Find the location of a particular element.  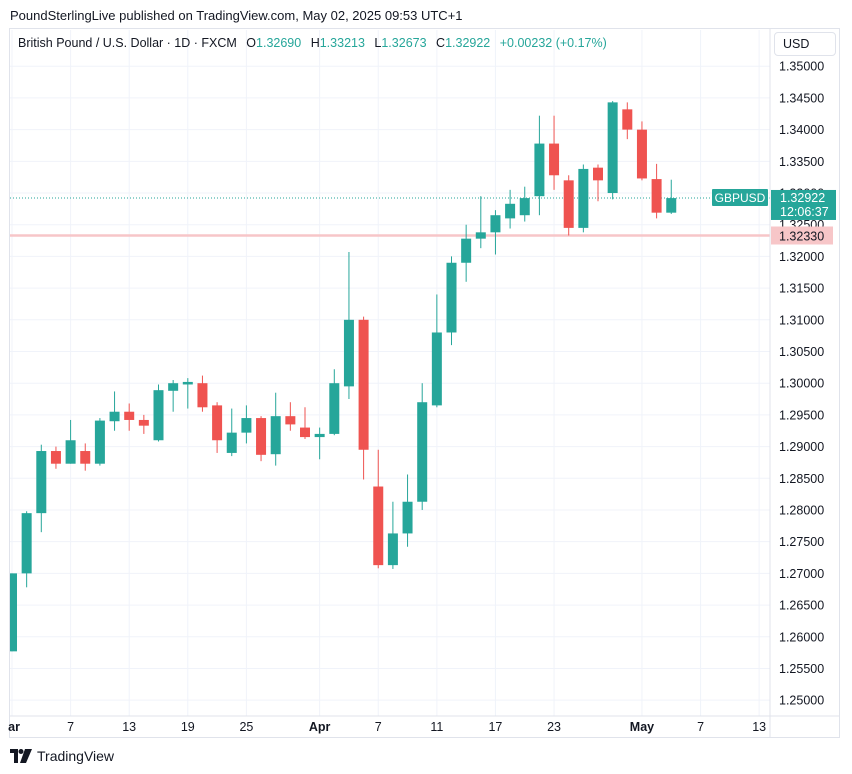

high-label: H is located at coordinates (315, 43).